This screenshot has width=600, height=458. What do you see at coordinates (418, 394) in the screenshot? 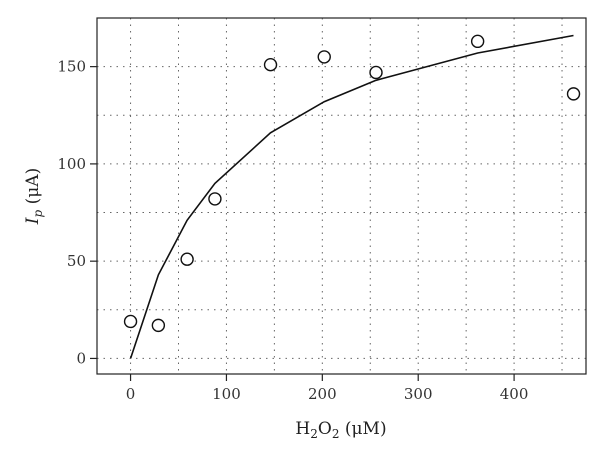
I see `x-tick-label: 300` at bounding box center [418, 394].